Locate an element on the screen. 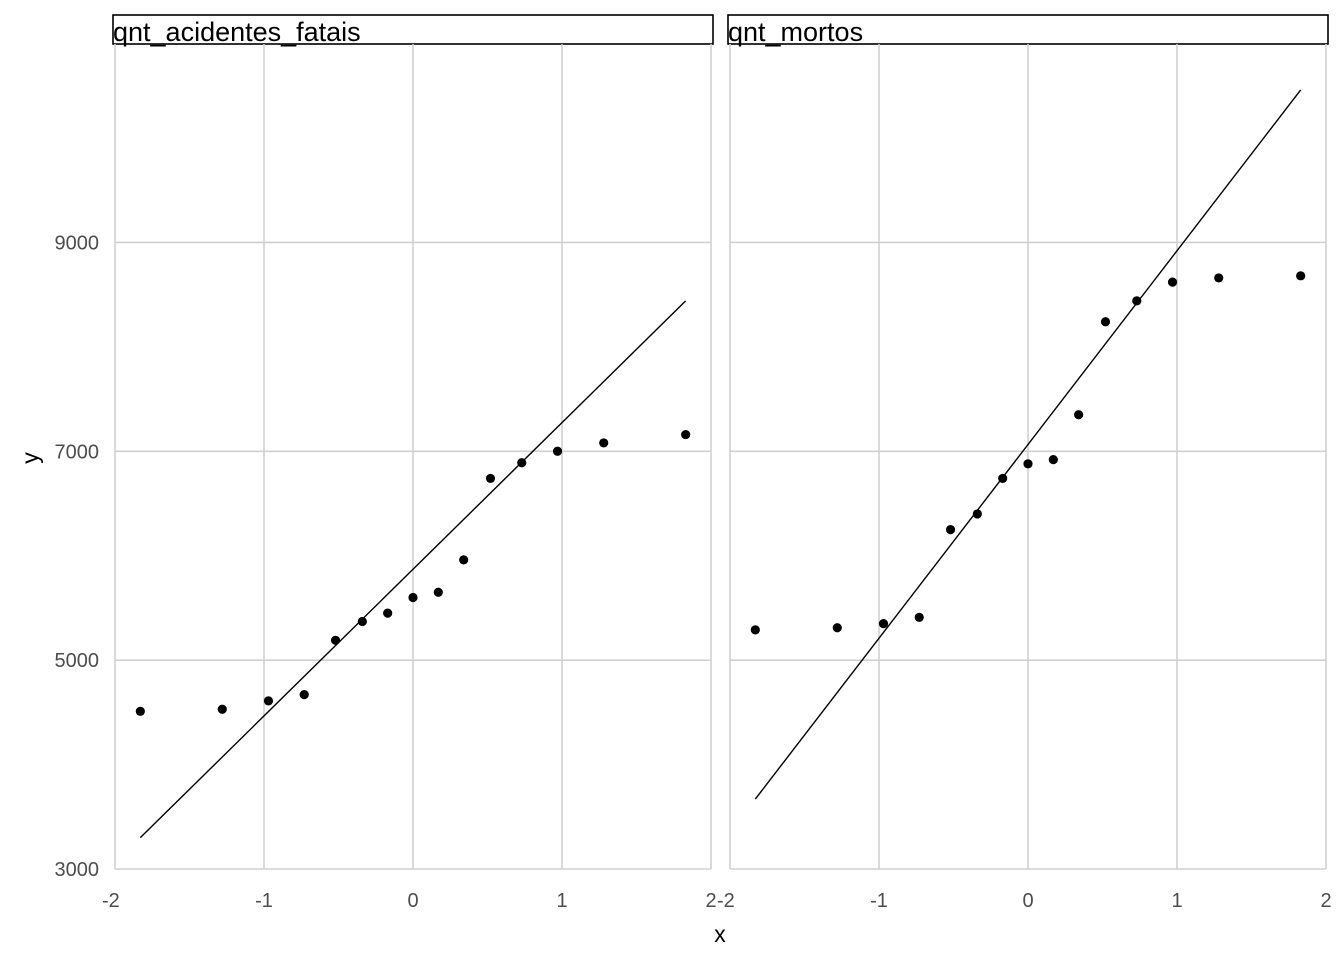  x-ticks-left: -2 -1 0 1 2 is located at coordinates (409, 901).